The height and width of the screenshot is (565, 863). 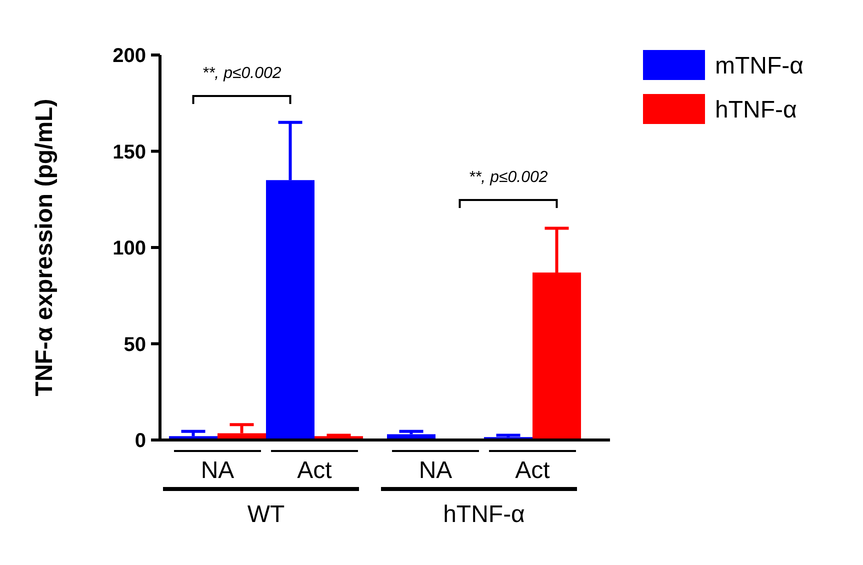 What do you see at coordinates (129, 152) in the screenshot?
I see `y-tick-label: 150` at bounding box center [129, 152].